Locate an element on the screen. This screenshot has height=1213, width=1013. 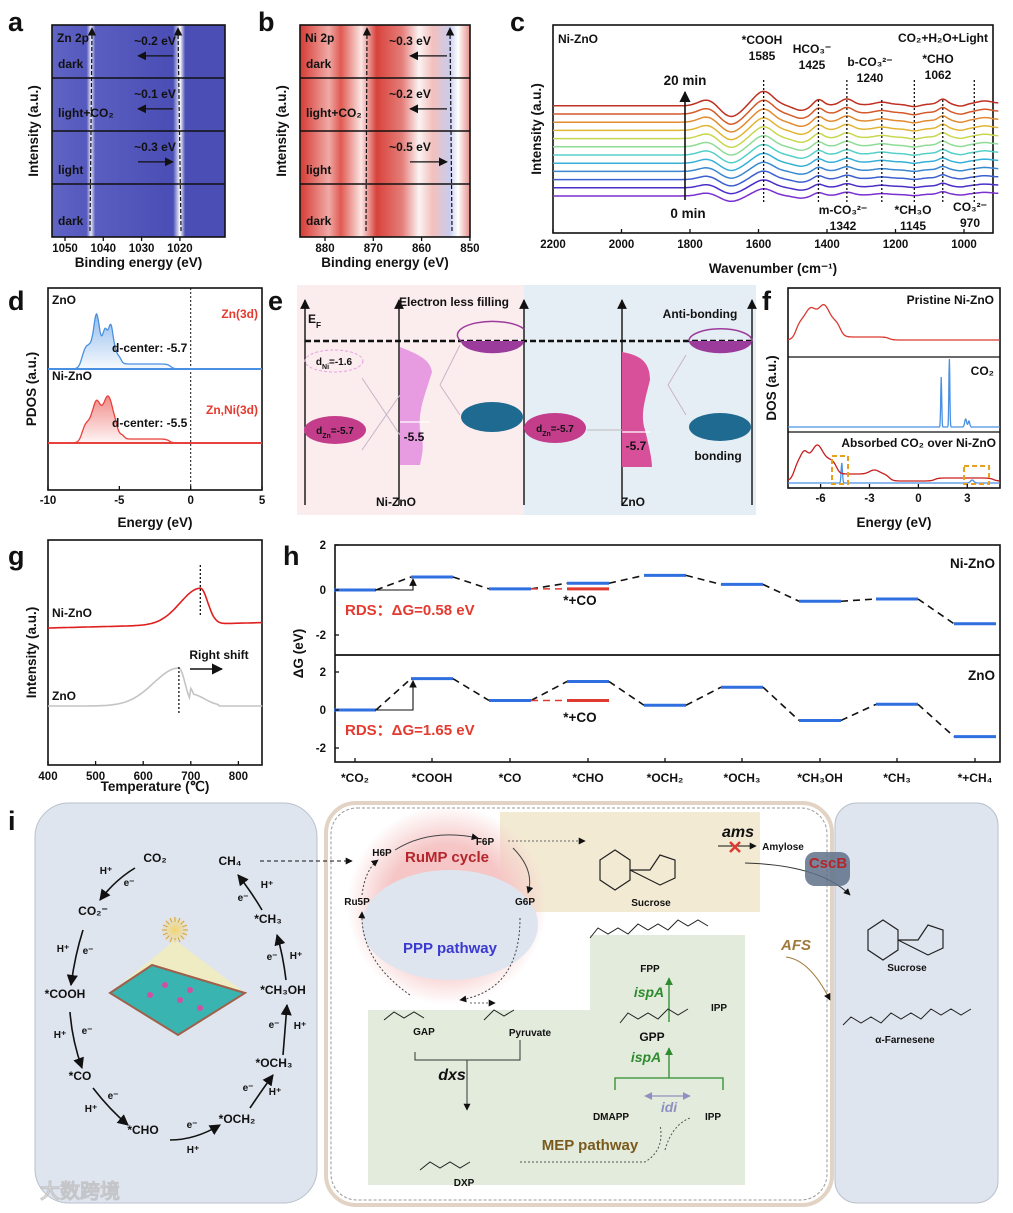
rds-step-arrow is located at coordinates (396, 695).